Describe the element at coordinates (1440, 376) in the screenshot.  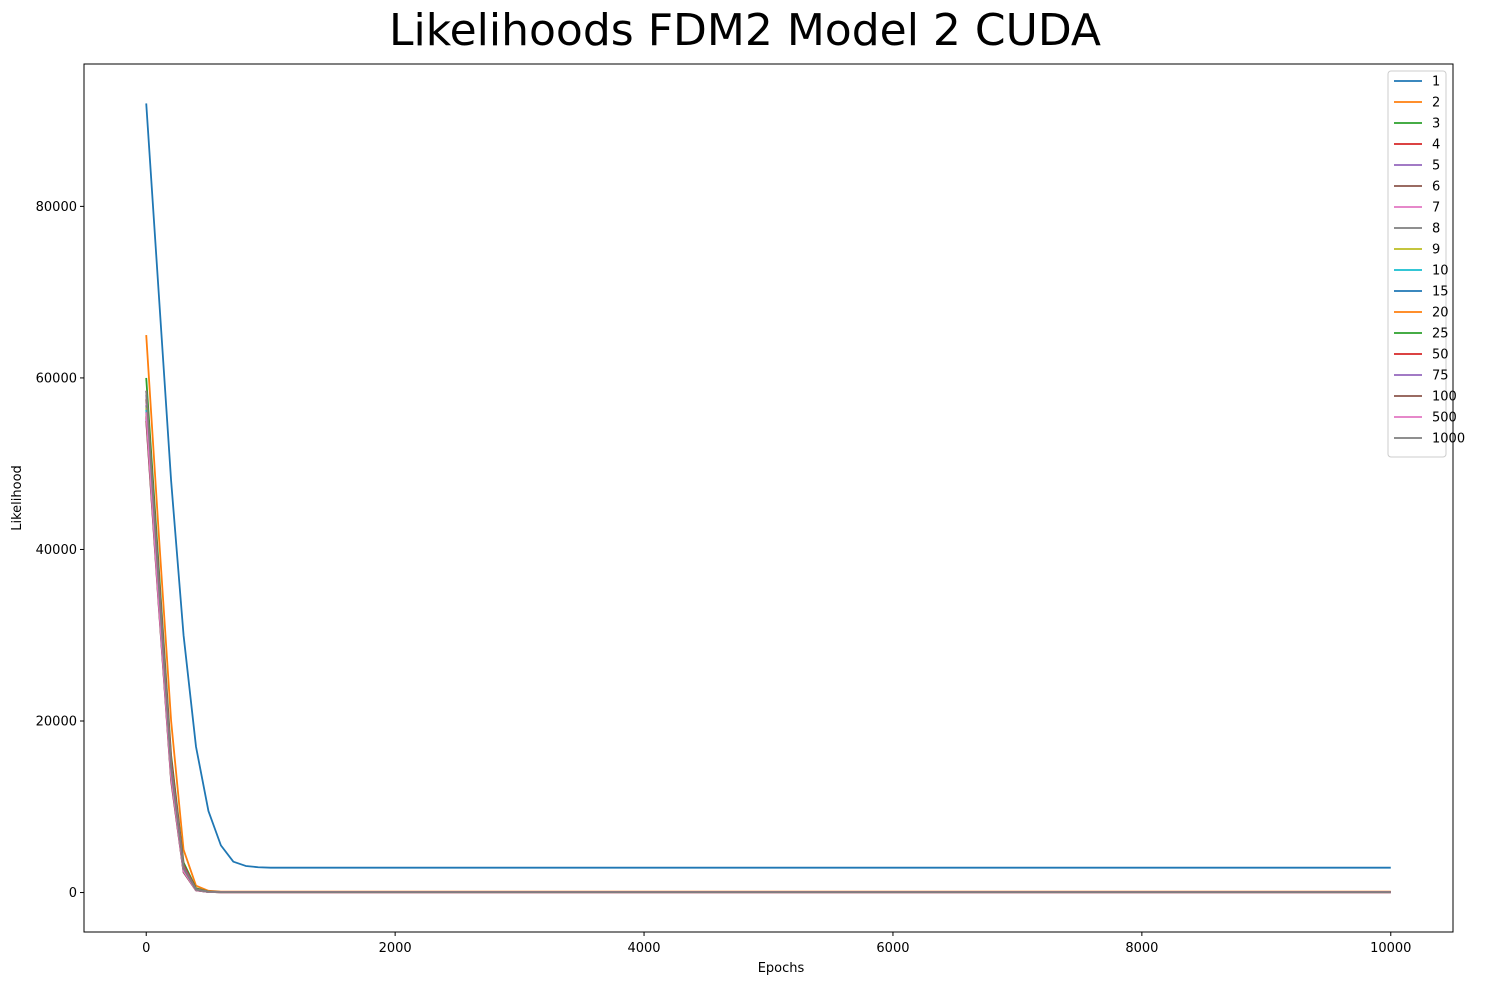
I see `legend-label-75: 75` at that location.